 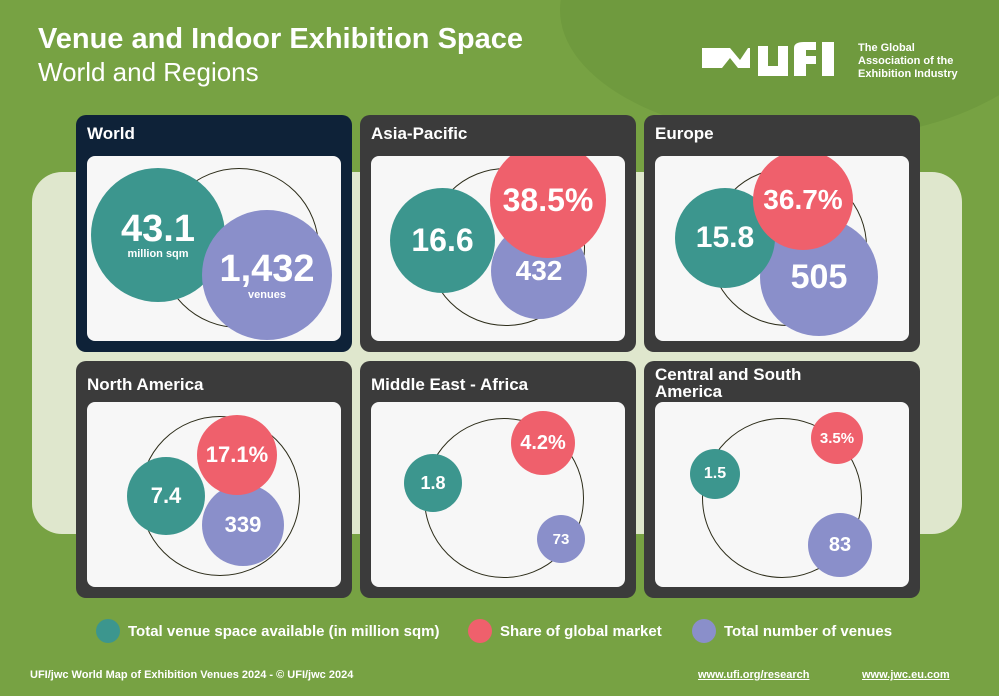 What do you see at coordinates (148, 72) in the screenshot?
I see `page-subtitle: World and Regions` at bounding box center [148, 72].